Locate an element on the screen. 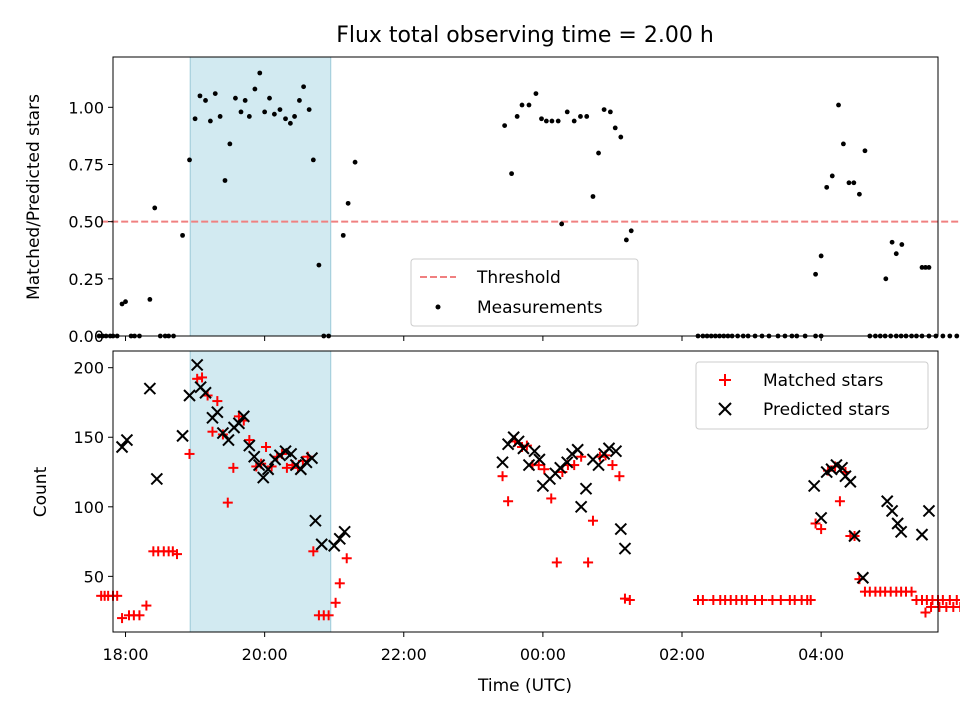 The image size is (960, 724). legend-predicted-swatch is located at coordinates (725, 409).